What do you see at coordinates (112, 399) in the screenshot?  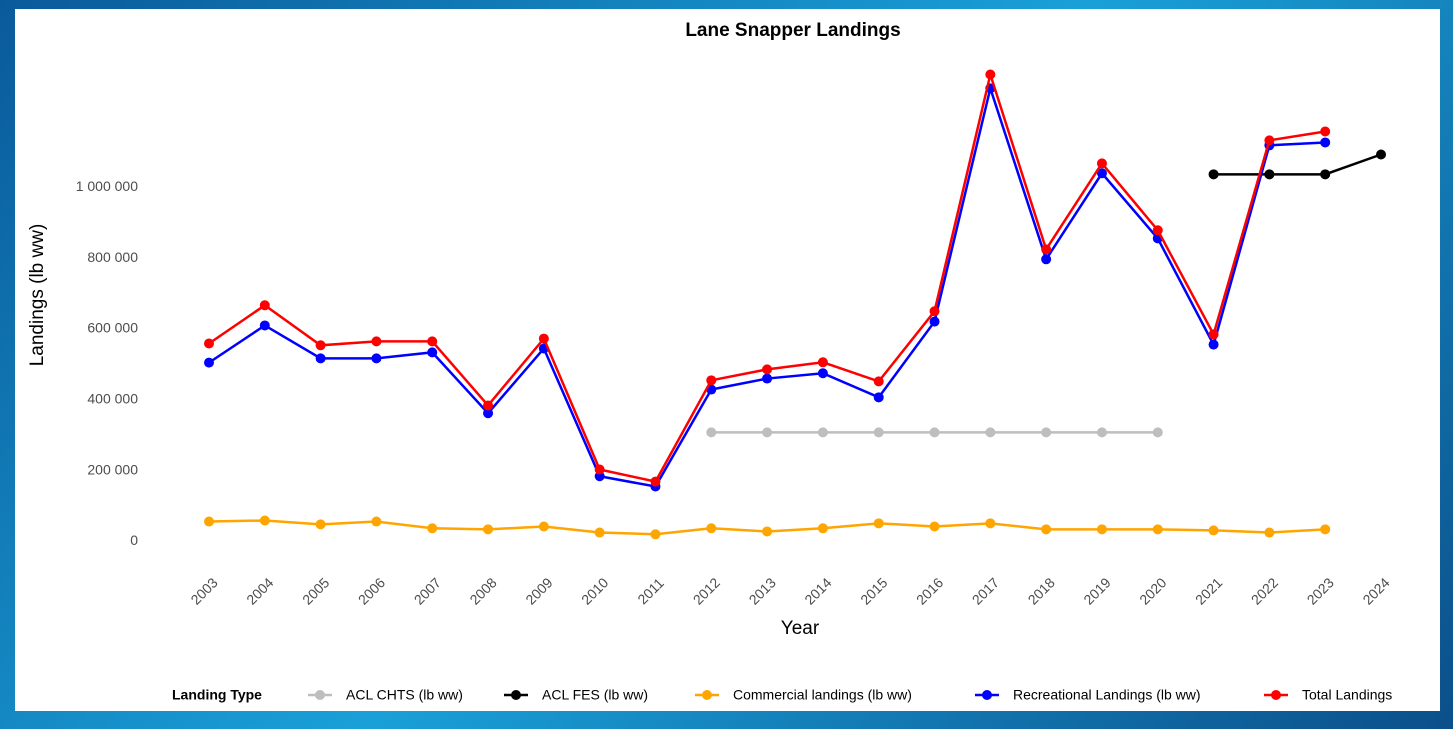 I see `y-tick-label: 400 000` at bounding box center [112, 399].